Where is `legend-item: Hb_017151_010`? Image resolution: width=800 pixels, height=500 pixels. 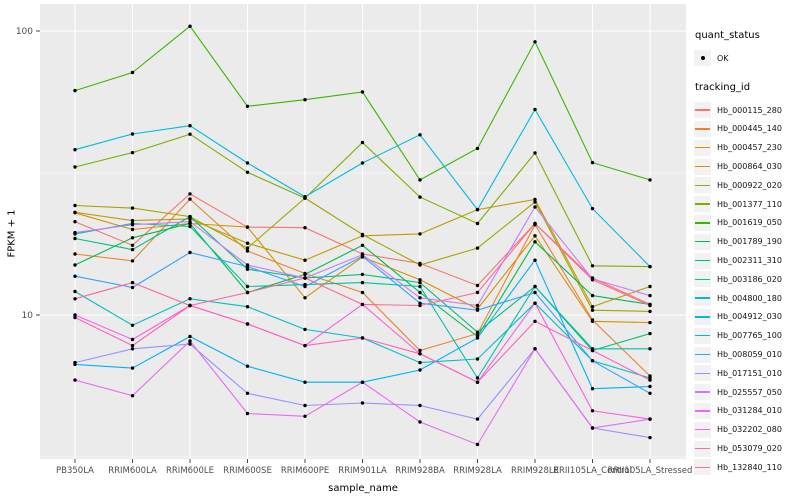 legend-item: Hb_017151_010 is located at coordinates (747, 373).